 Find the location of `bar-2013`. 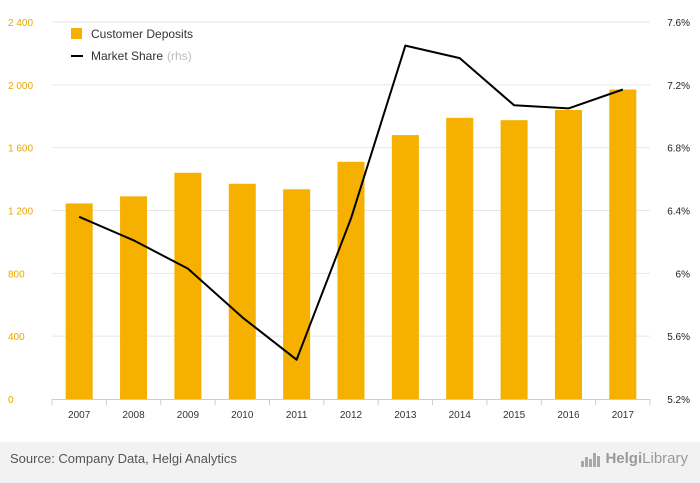

bar-2013 is located at coordinates (405, 267).